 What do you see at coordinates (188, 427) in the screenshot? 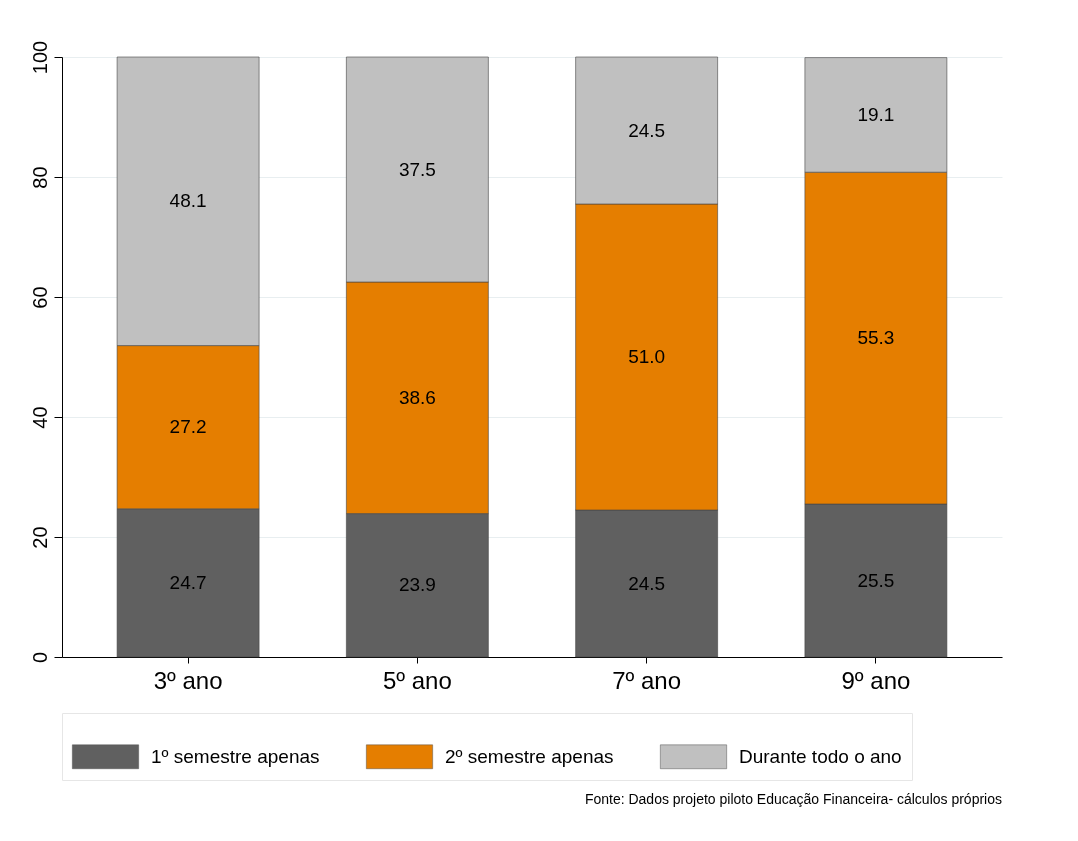
I see `data-label: 27.2` at bounding box center [188, 427].